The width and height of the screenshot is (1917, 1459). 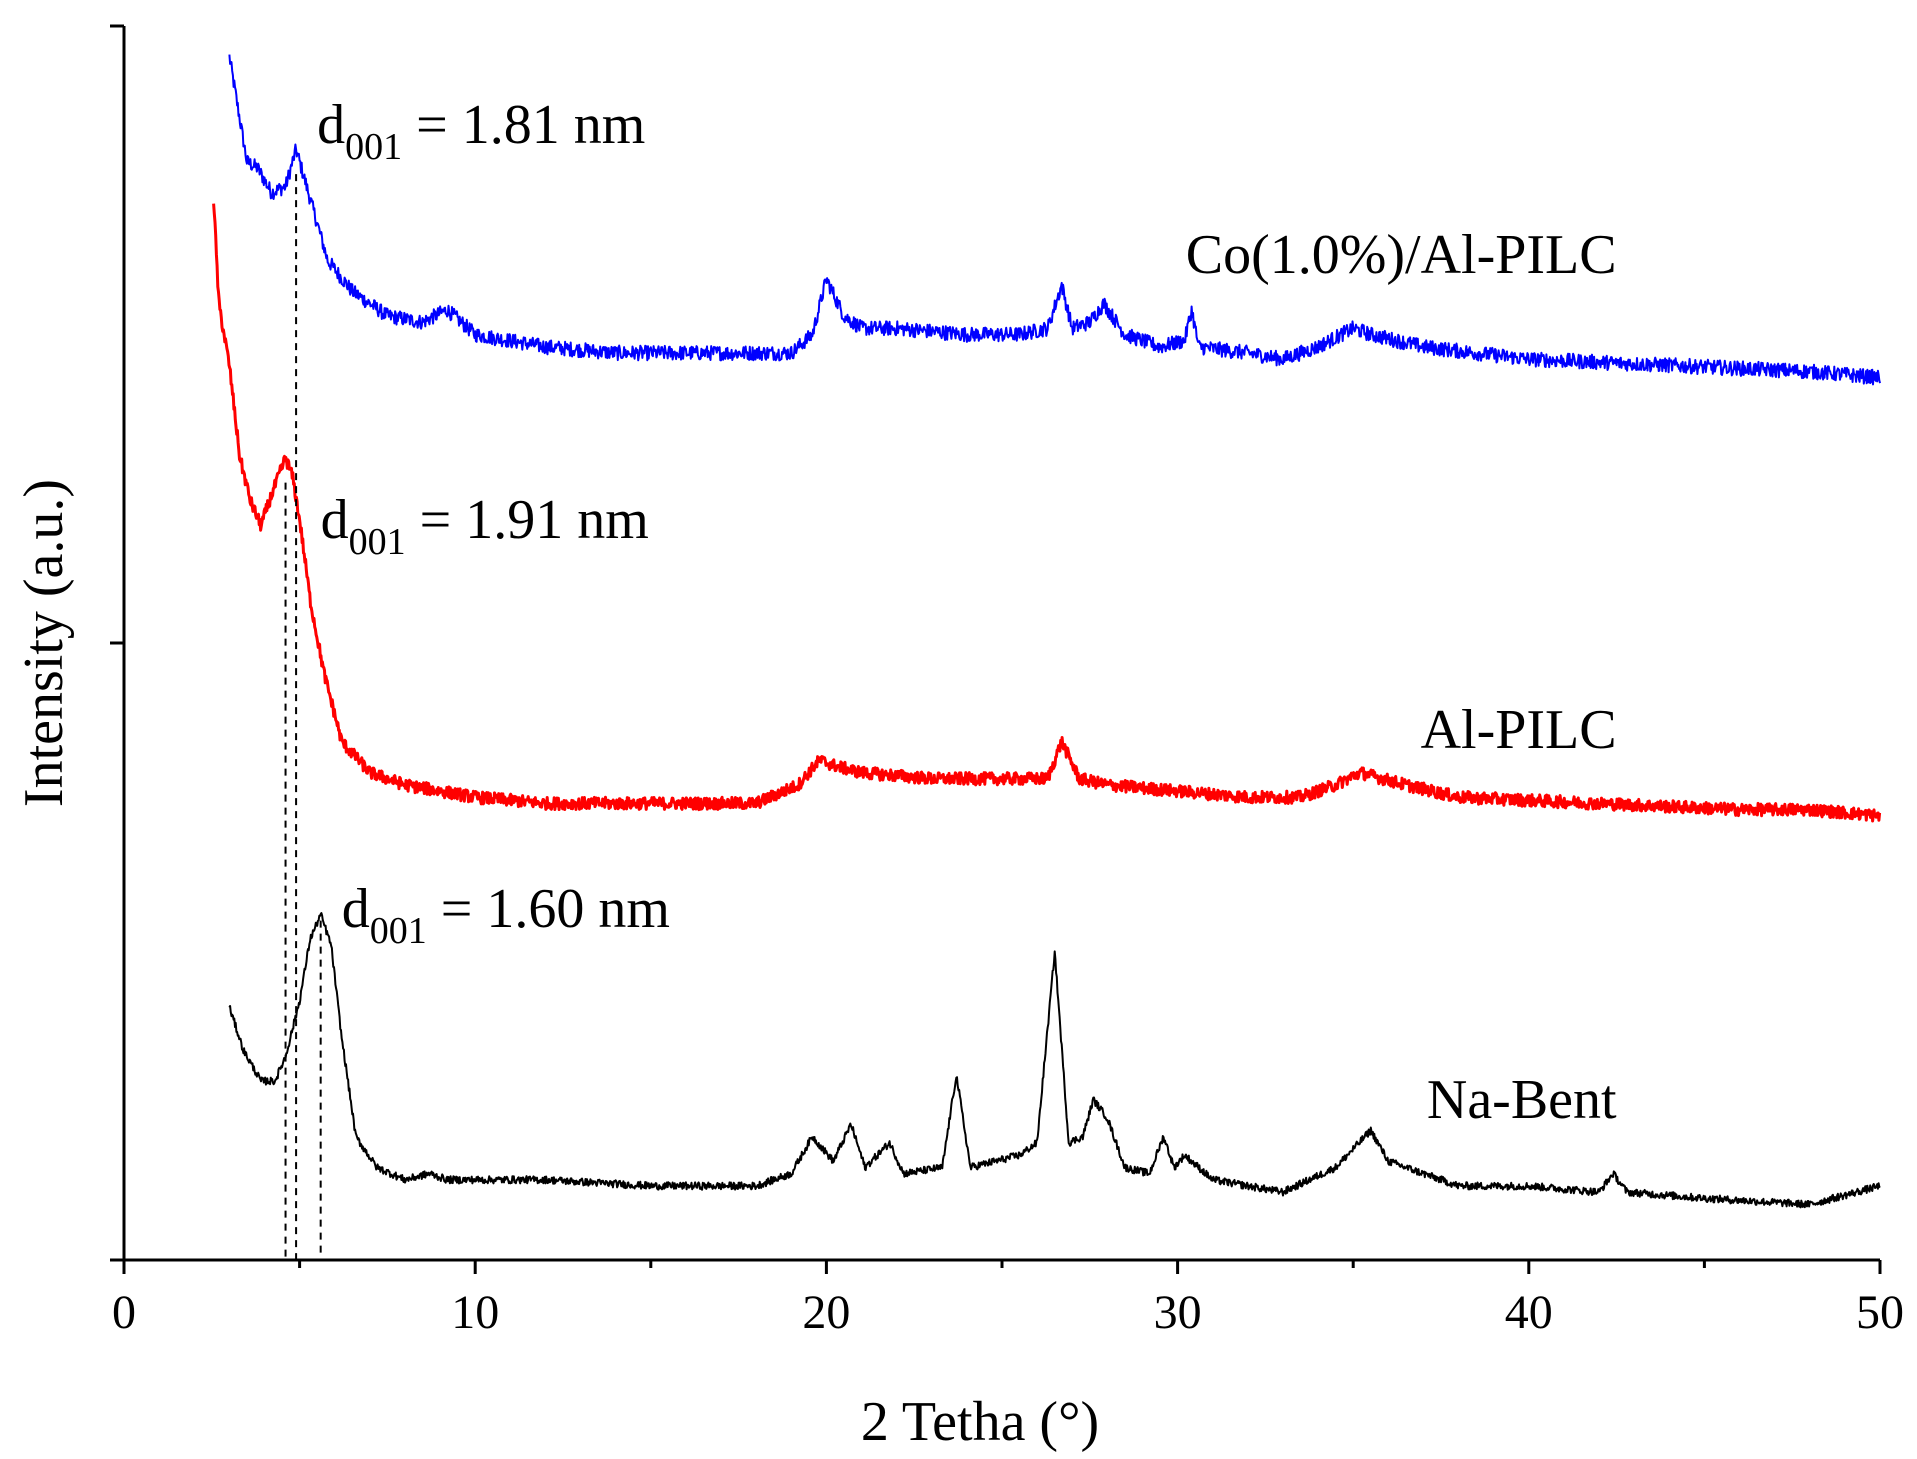 What do you see at coordinates (1401, 255) in the screenshot?
I see `series-label: Co(1.0%)/Al-PILC` at bounding box center [1401, 255].